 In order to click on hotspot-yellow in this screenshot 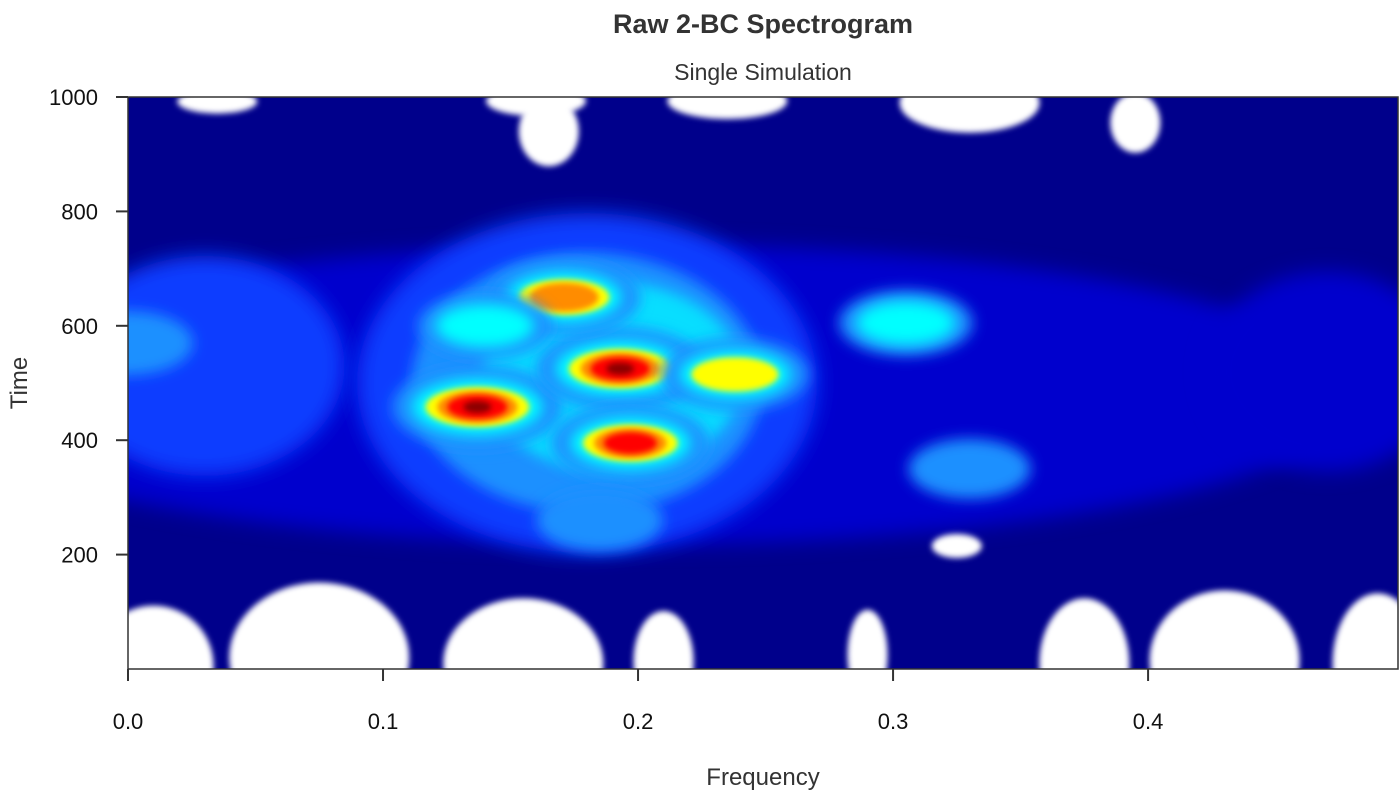, I will do `click(735, 374)`.